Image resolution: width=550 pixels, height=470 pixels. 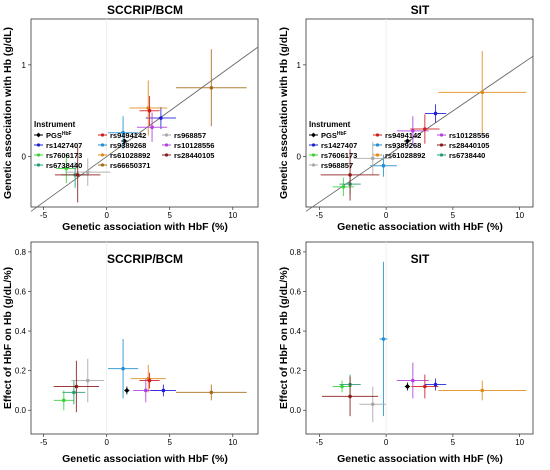 I want to click on legend-label: PGSHbF, so click(x=334, y=135).